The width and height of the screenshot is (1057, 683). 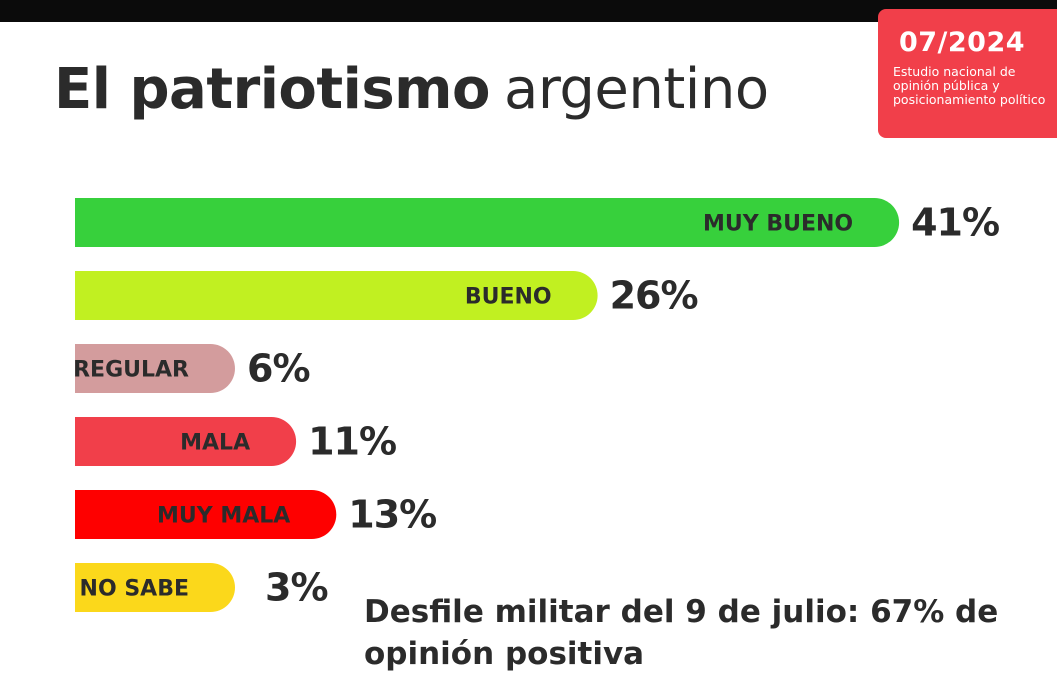 What do you see at coordinates (528, 11) in the screenshot?
I see `top-bar` at bounding box center [528, 11].